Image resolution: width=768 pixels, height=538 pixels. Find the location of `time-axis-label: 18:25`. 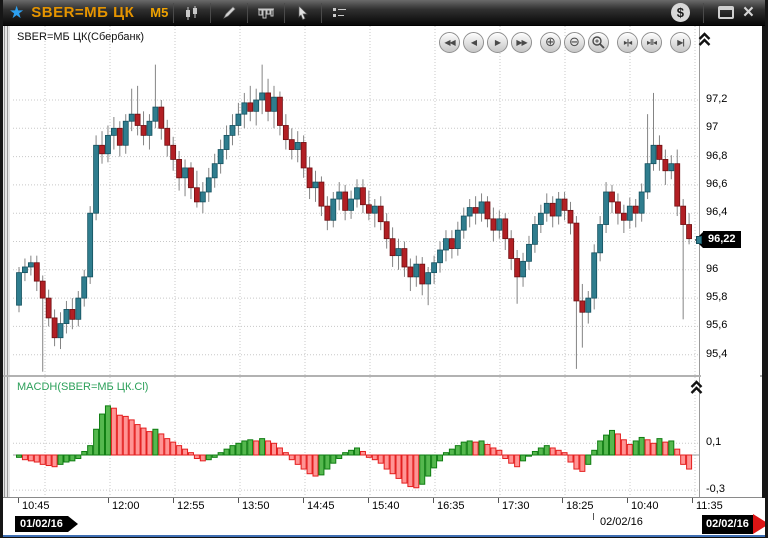

time-axis-label: 18:25 is located at coordinates (580, 506).